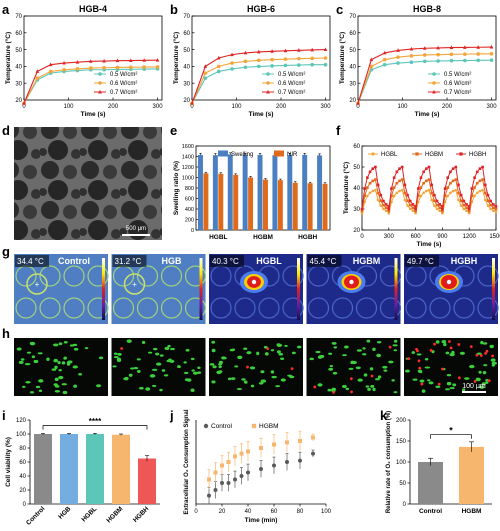 Image resolution: width=500 pixels, height=531 pixels. Describe the element at coordinates (22, 477) in the screenshot. I see `y-tick-label: 40` at that location.